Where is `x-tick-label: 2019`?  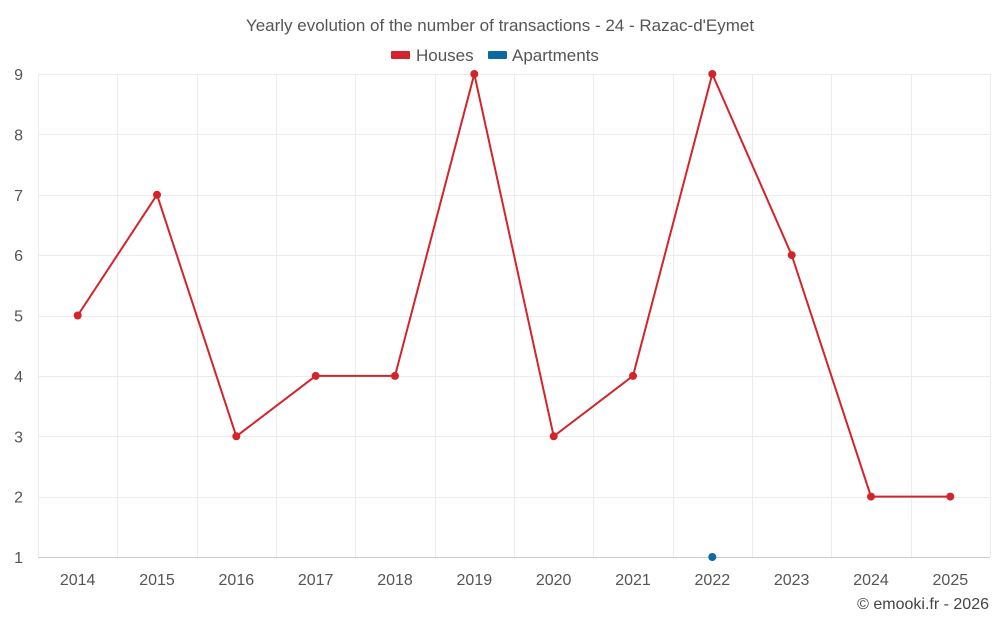
x-tick-label: 2019 is located at coordinates (475, 580).